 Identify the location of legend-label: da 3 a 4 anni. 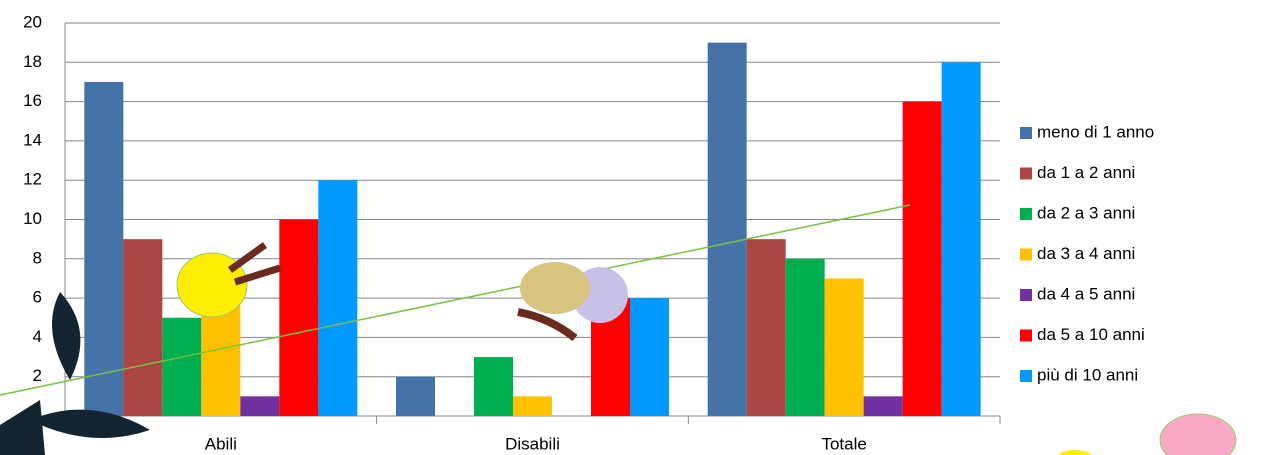
(1086, 253).